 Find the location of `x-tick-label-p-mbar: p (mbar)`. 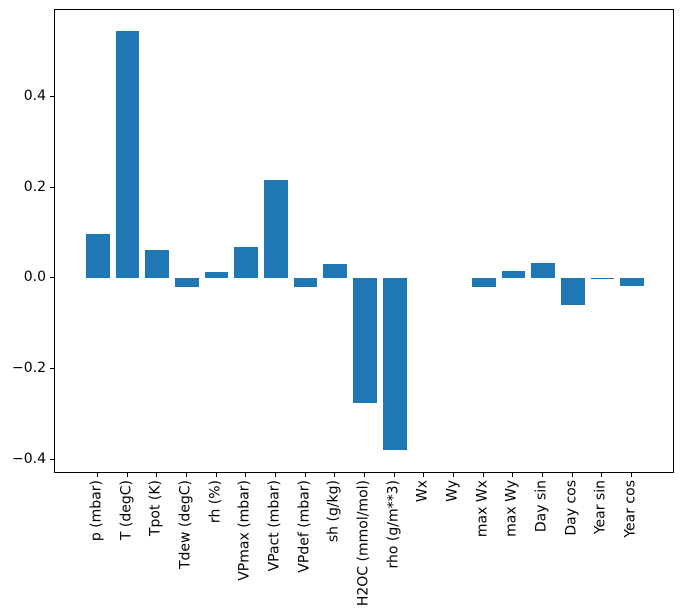

x-tick-label-p-mbar: p (mbar) is located at coordinates (96, 511).